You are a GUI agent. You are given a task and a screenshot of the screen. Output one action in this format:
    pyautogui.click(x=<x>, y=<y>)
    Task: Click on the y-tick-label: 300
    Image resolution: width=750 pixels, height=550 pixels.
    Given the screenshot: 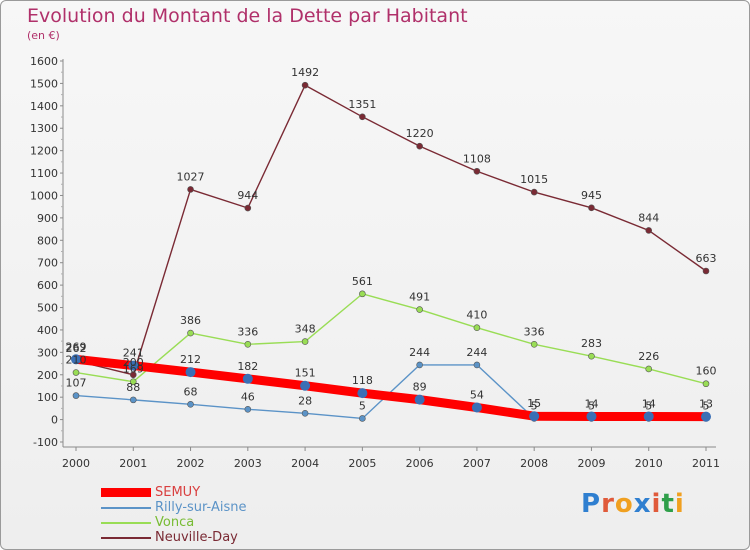 What is the action you would take?
    pyautogui.click(x=47, y=352)
    